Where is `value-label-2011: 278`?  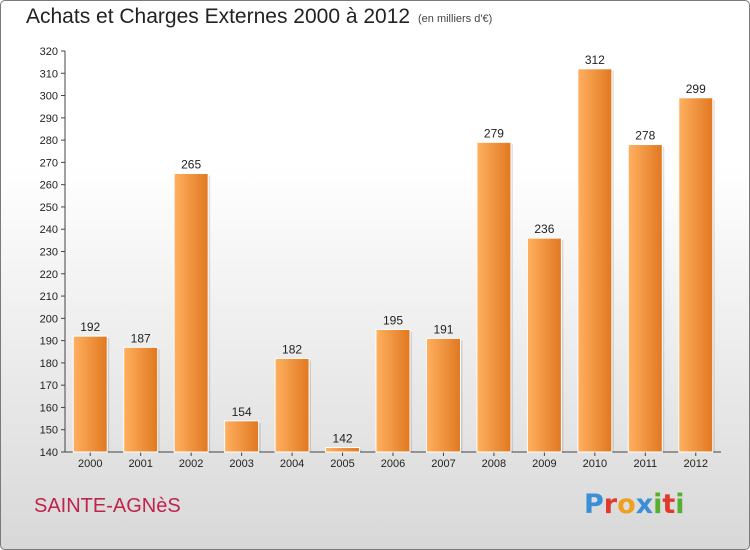 value-label-2011: 278 is located at coordinates (645, 136).